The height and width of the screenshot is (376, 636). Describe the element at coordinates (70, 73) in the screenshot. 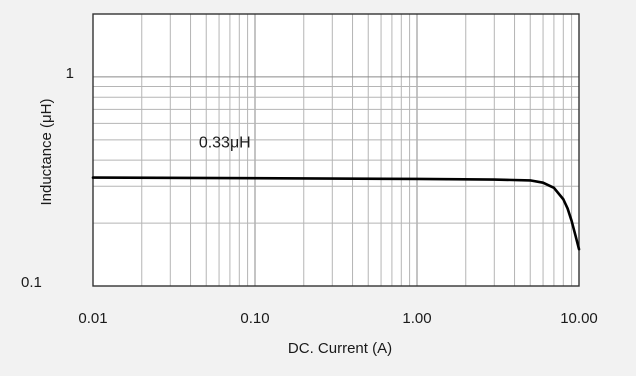

I see `y-tick-label: 1` at that location.